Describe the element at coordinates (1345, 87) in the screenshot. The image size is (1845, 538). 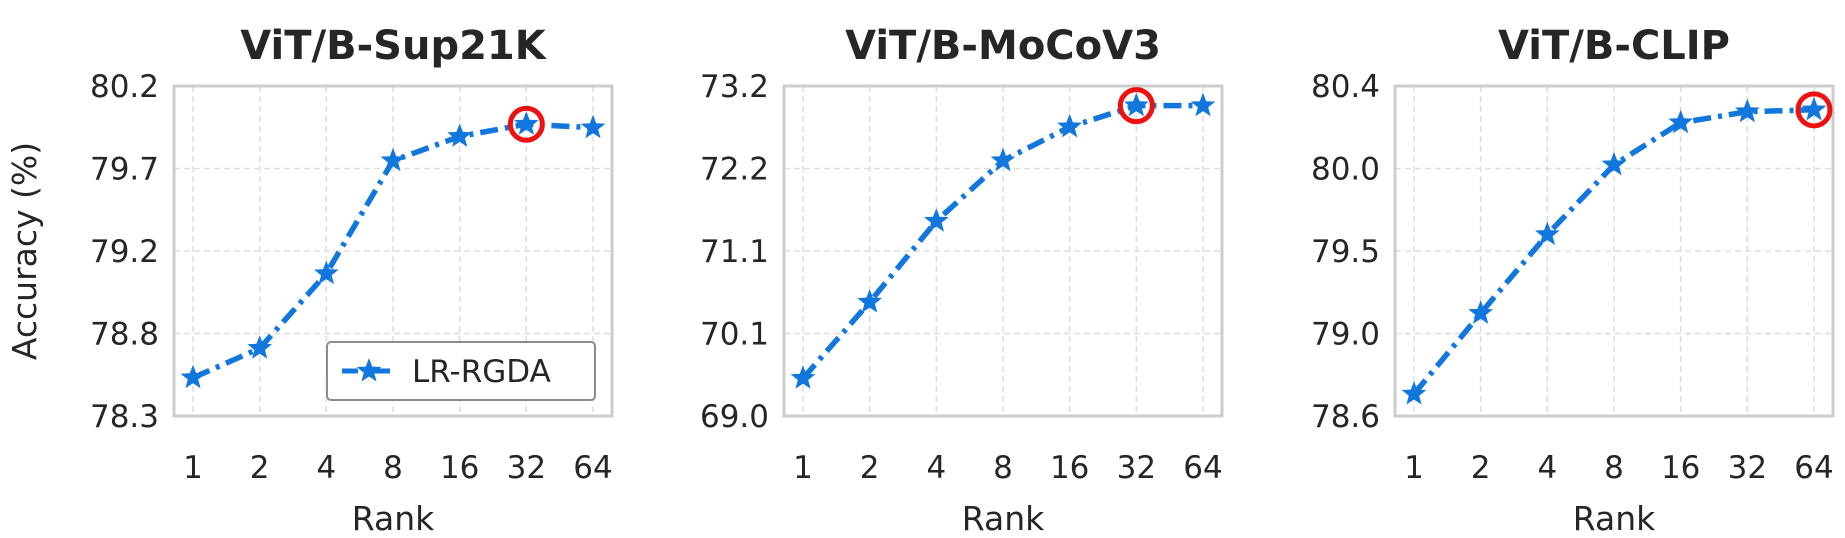
I see `y-tick-label: 80.4` at that location.